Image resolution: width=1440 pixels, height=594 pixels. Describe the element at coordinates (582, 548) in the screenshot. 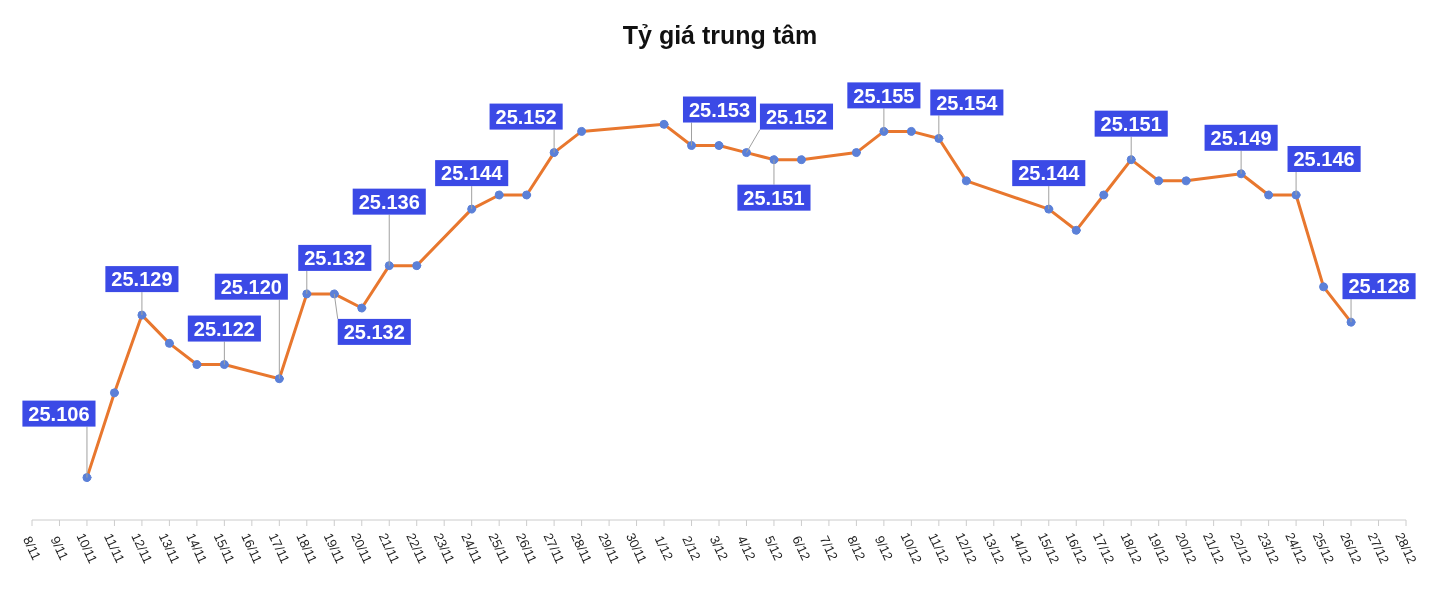

I see `x-tick-label: 28/11` at that location.